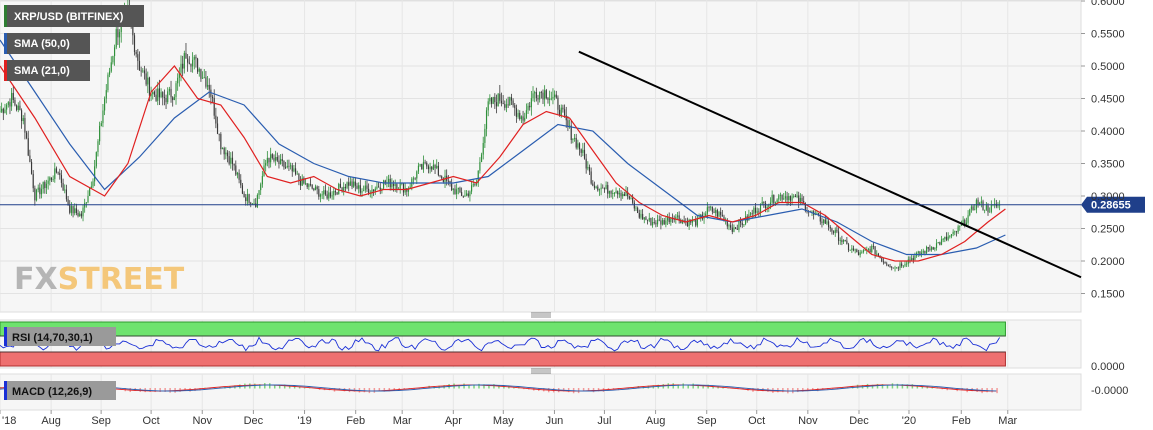 Image resolution: width=1153 pixels, height=430 pixels. What do you see at coordinates (5, 390) in the screenshot?
I see `macd-badge-accent` at bounding box center [5, 390].